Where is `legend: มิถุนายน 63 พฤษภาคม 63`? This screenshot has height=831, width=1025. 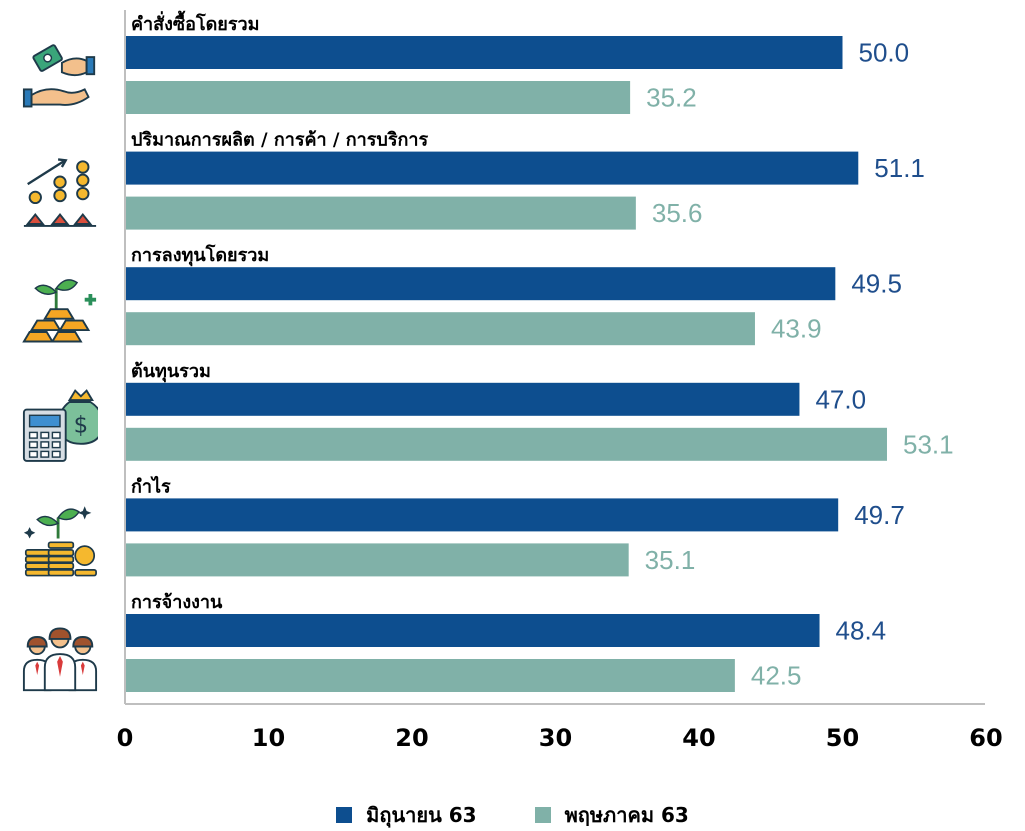 legend: มิถุนายน 63 พฤษภาคม 63 is located at coordinates (512, 815).